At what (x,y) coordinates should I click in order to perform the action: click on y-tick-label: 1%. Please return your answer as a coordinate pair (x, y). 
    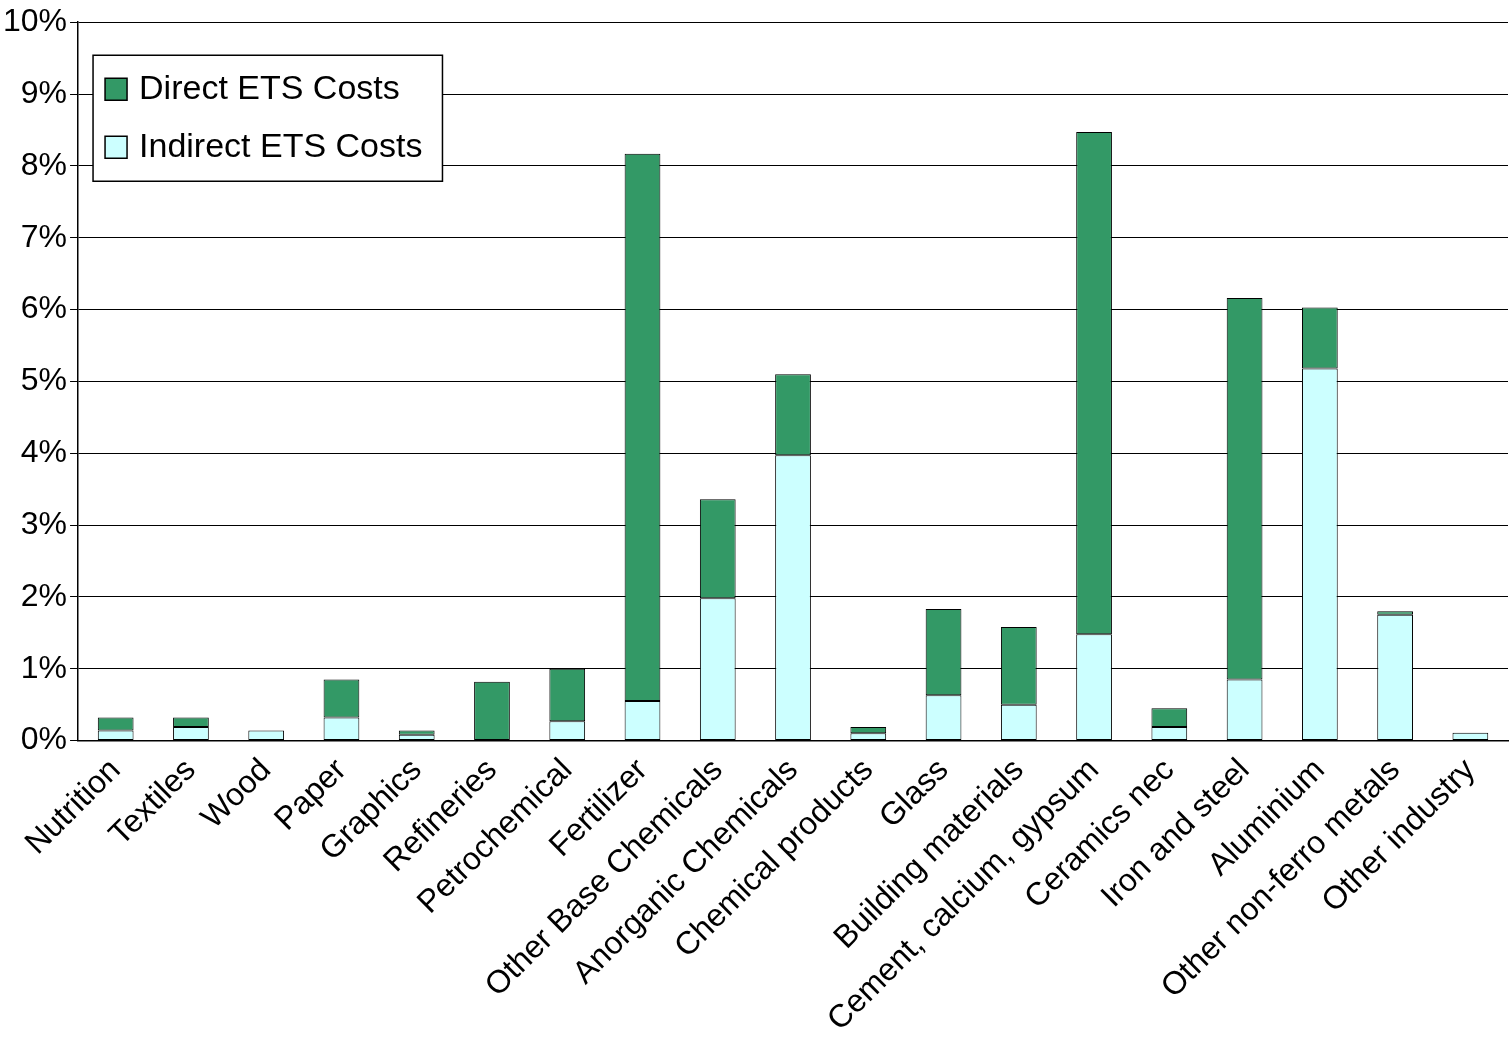
    Looking at the image, I should click on (44, 666).